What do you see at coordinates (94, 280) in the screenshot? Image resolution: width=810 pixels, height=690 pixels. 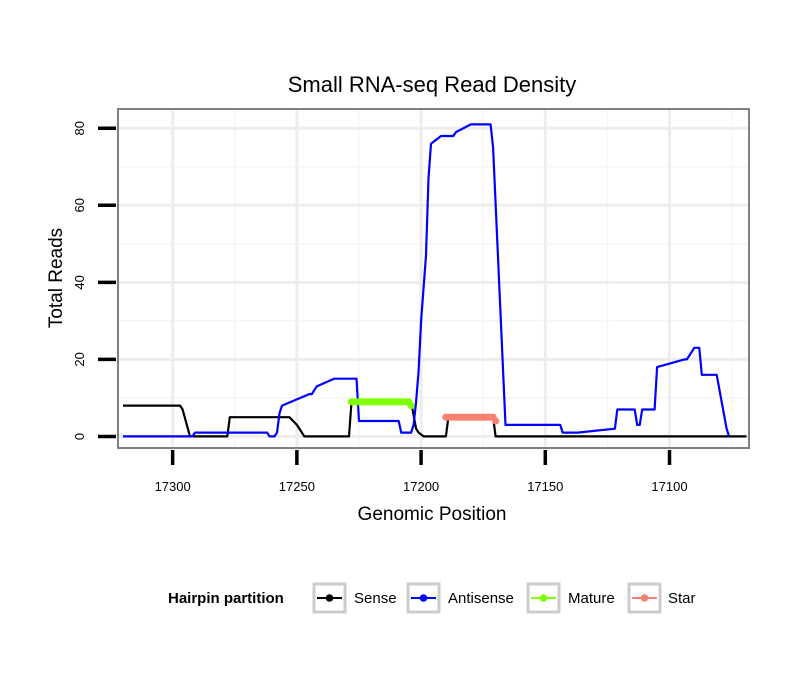 I see `y-axis: 0 20 40 60 80` at bounding box center [94, 280].